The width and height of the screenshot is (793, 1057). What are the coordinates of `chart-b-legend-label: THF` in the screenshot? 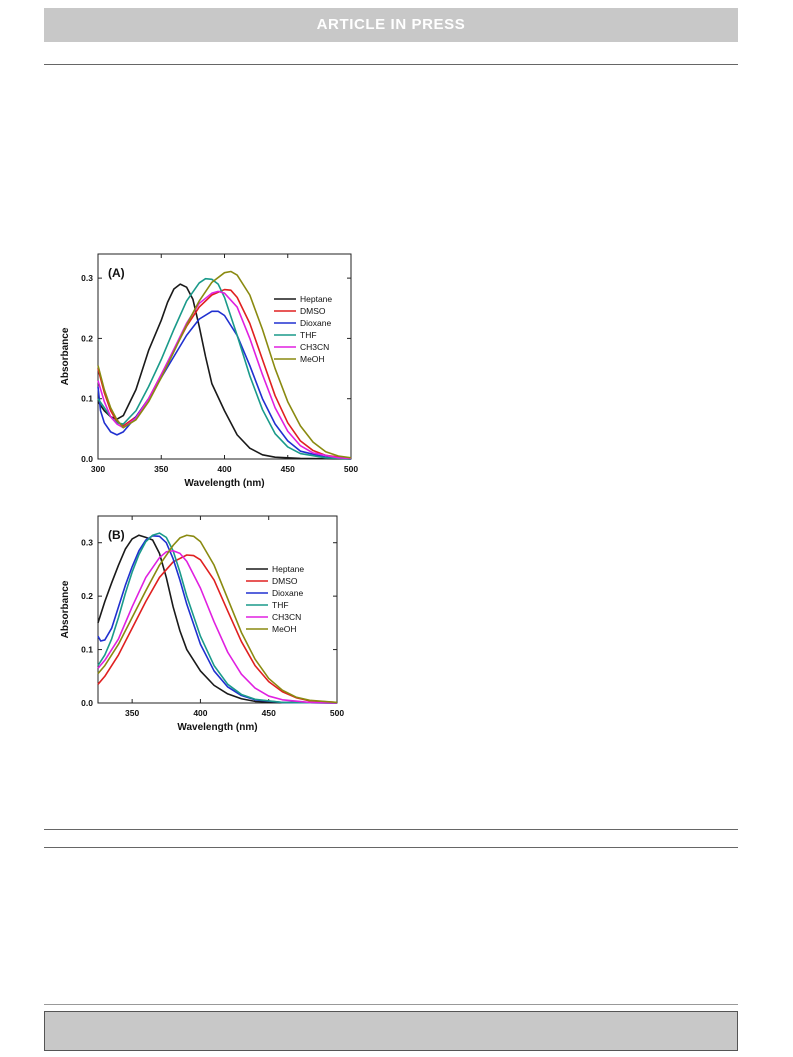 It's located at (280, 605).